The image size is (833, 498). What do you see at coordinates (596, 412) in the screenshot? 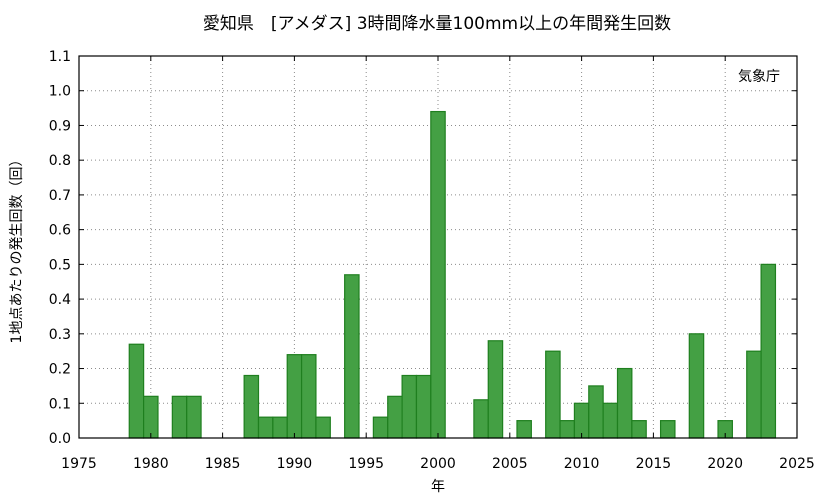
I see `bar-2011` at bounding box center [596, 412].